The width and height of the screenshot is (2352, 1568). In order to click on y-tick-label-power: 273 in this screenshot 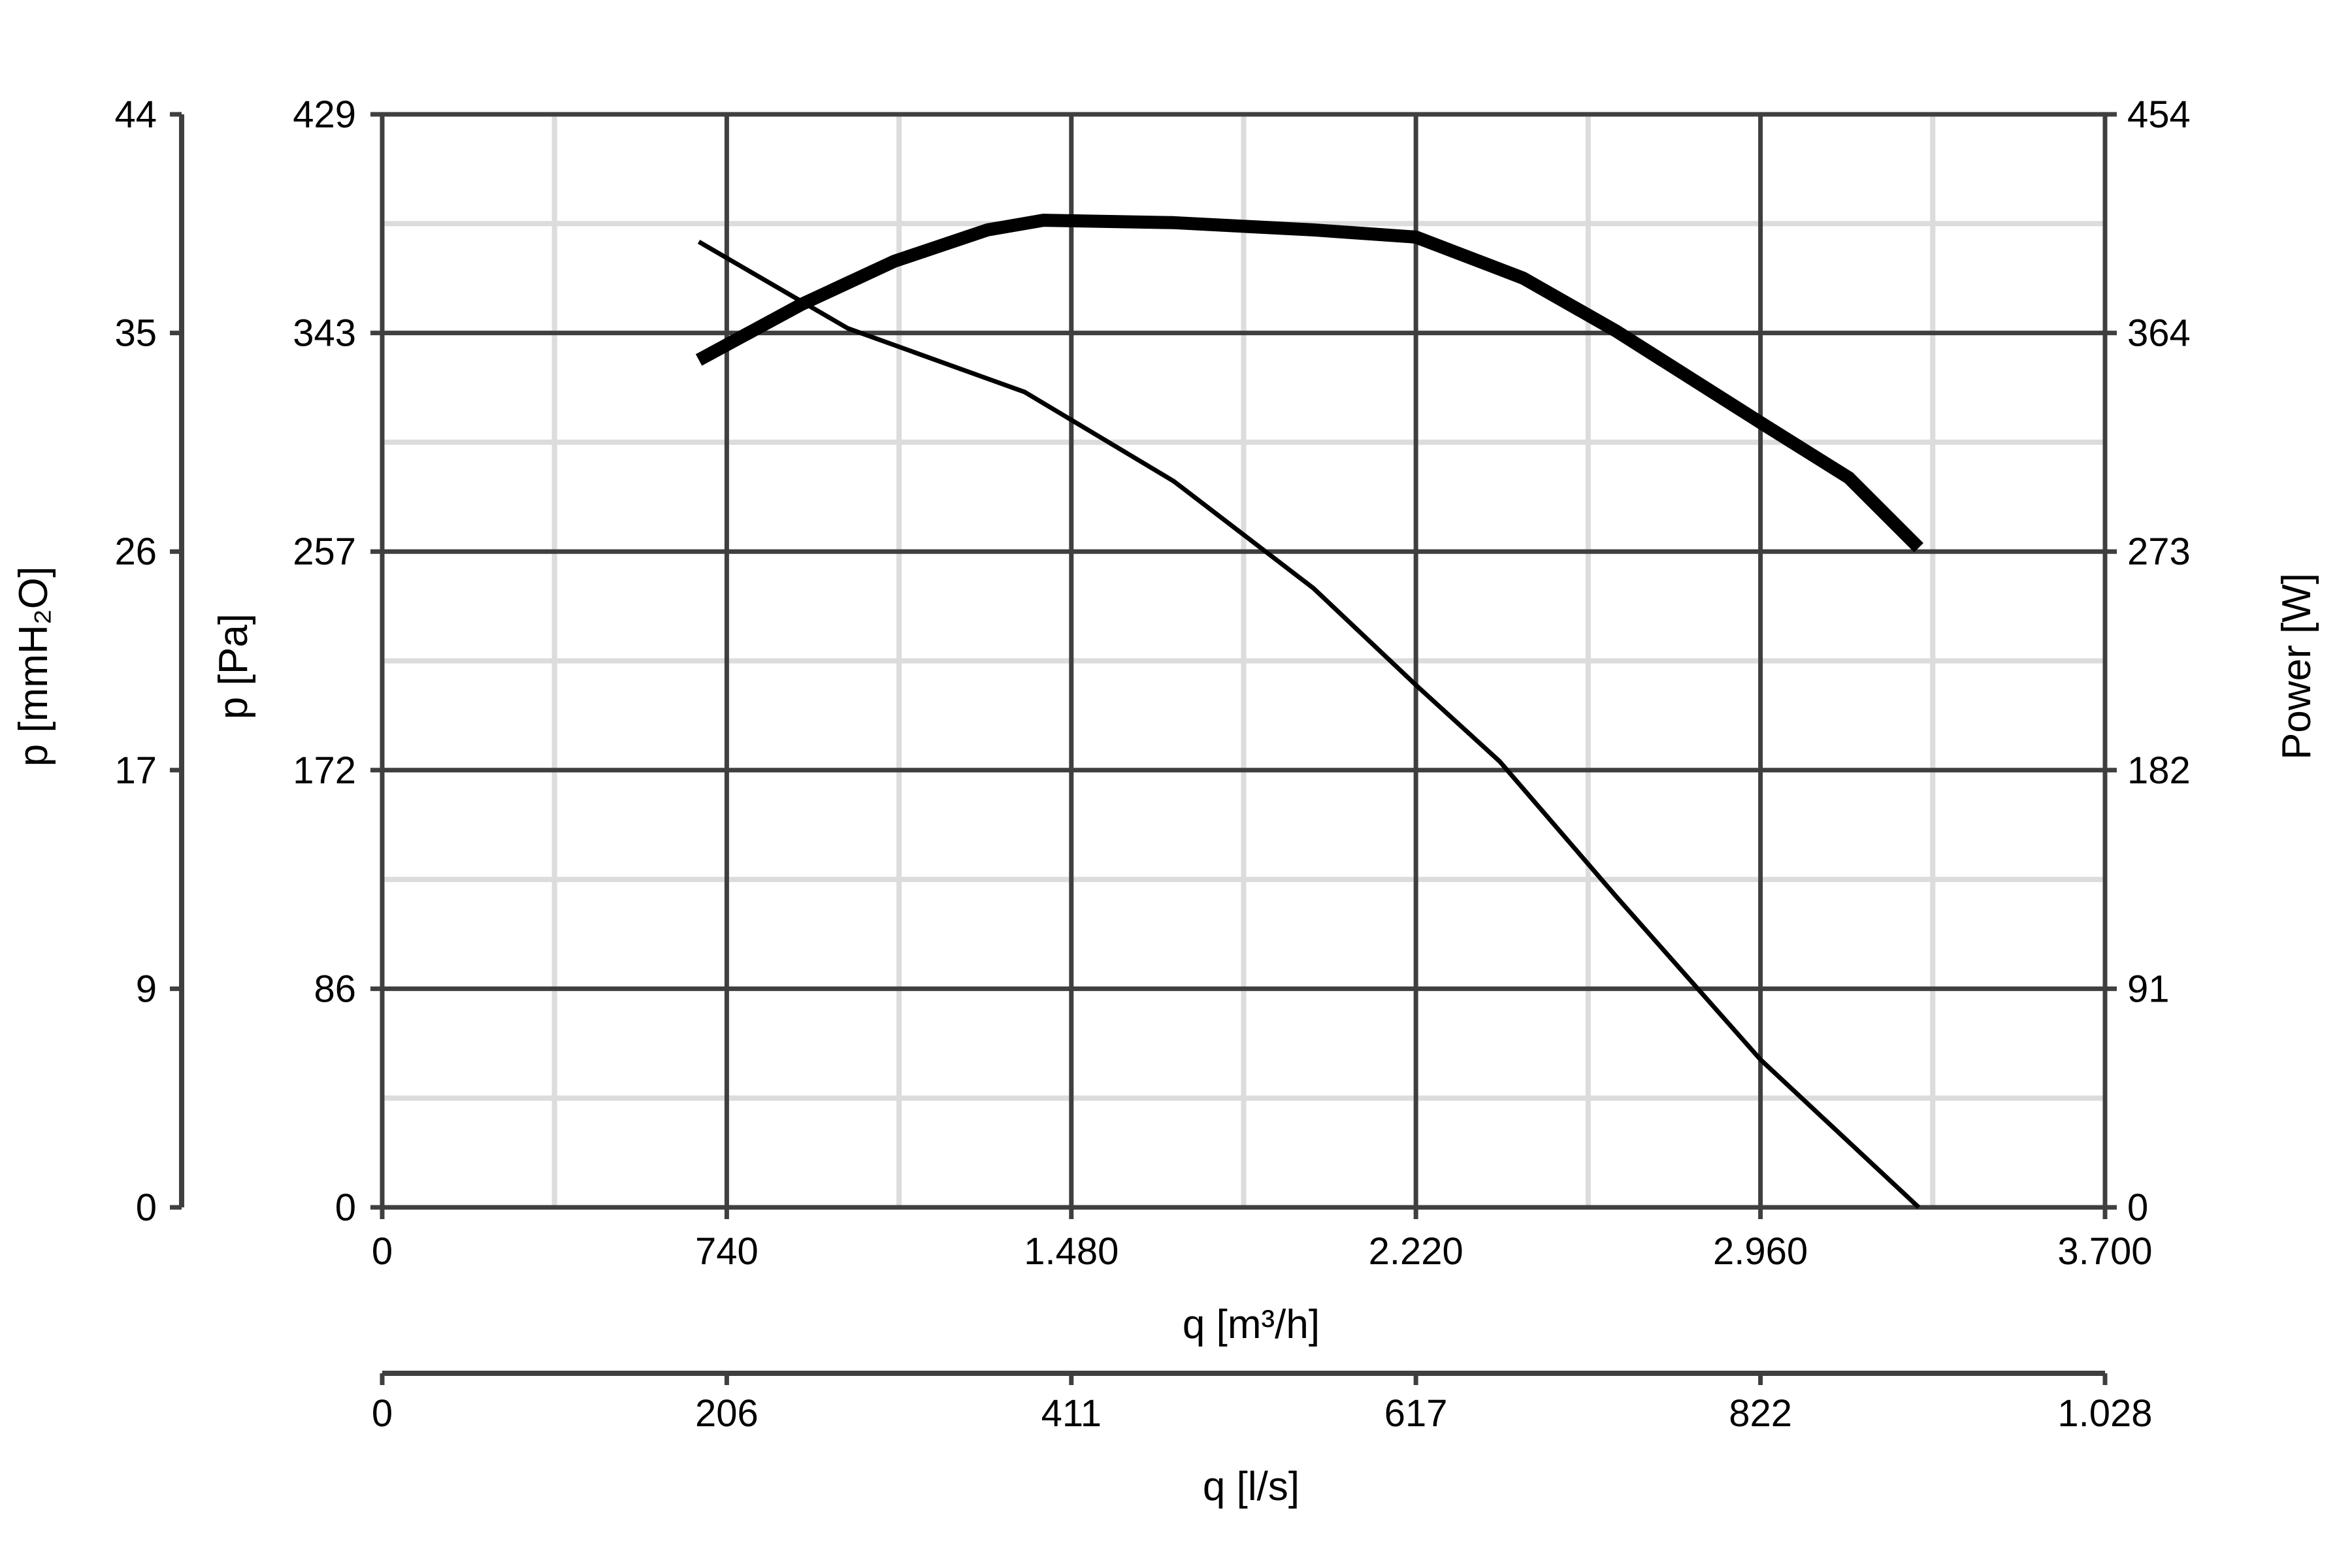, I will do `click(2159, 552)`.